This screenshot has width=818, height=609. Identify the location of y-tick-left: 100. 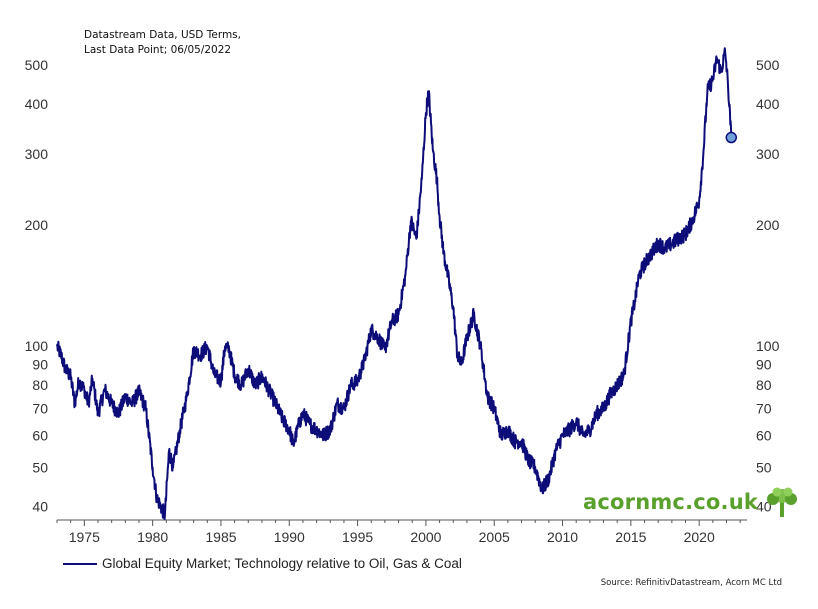
(37, 346).